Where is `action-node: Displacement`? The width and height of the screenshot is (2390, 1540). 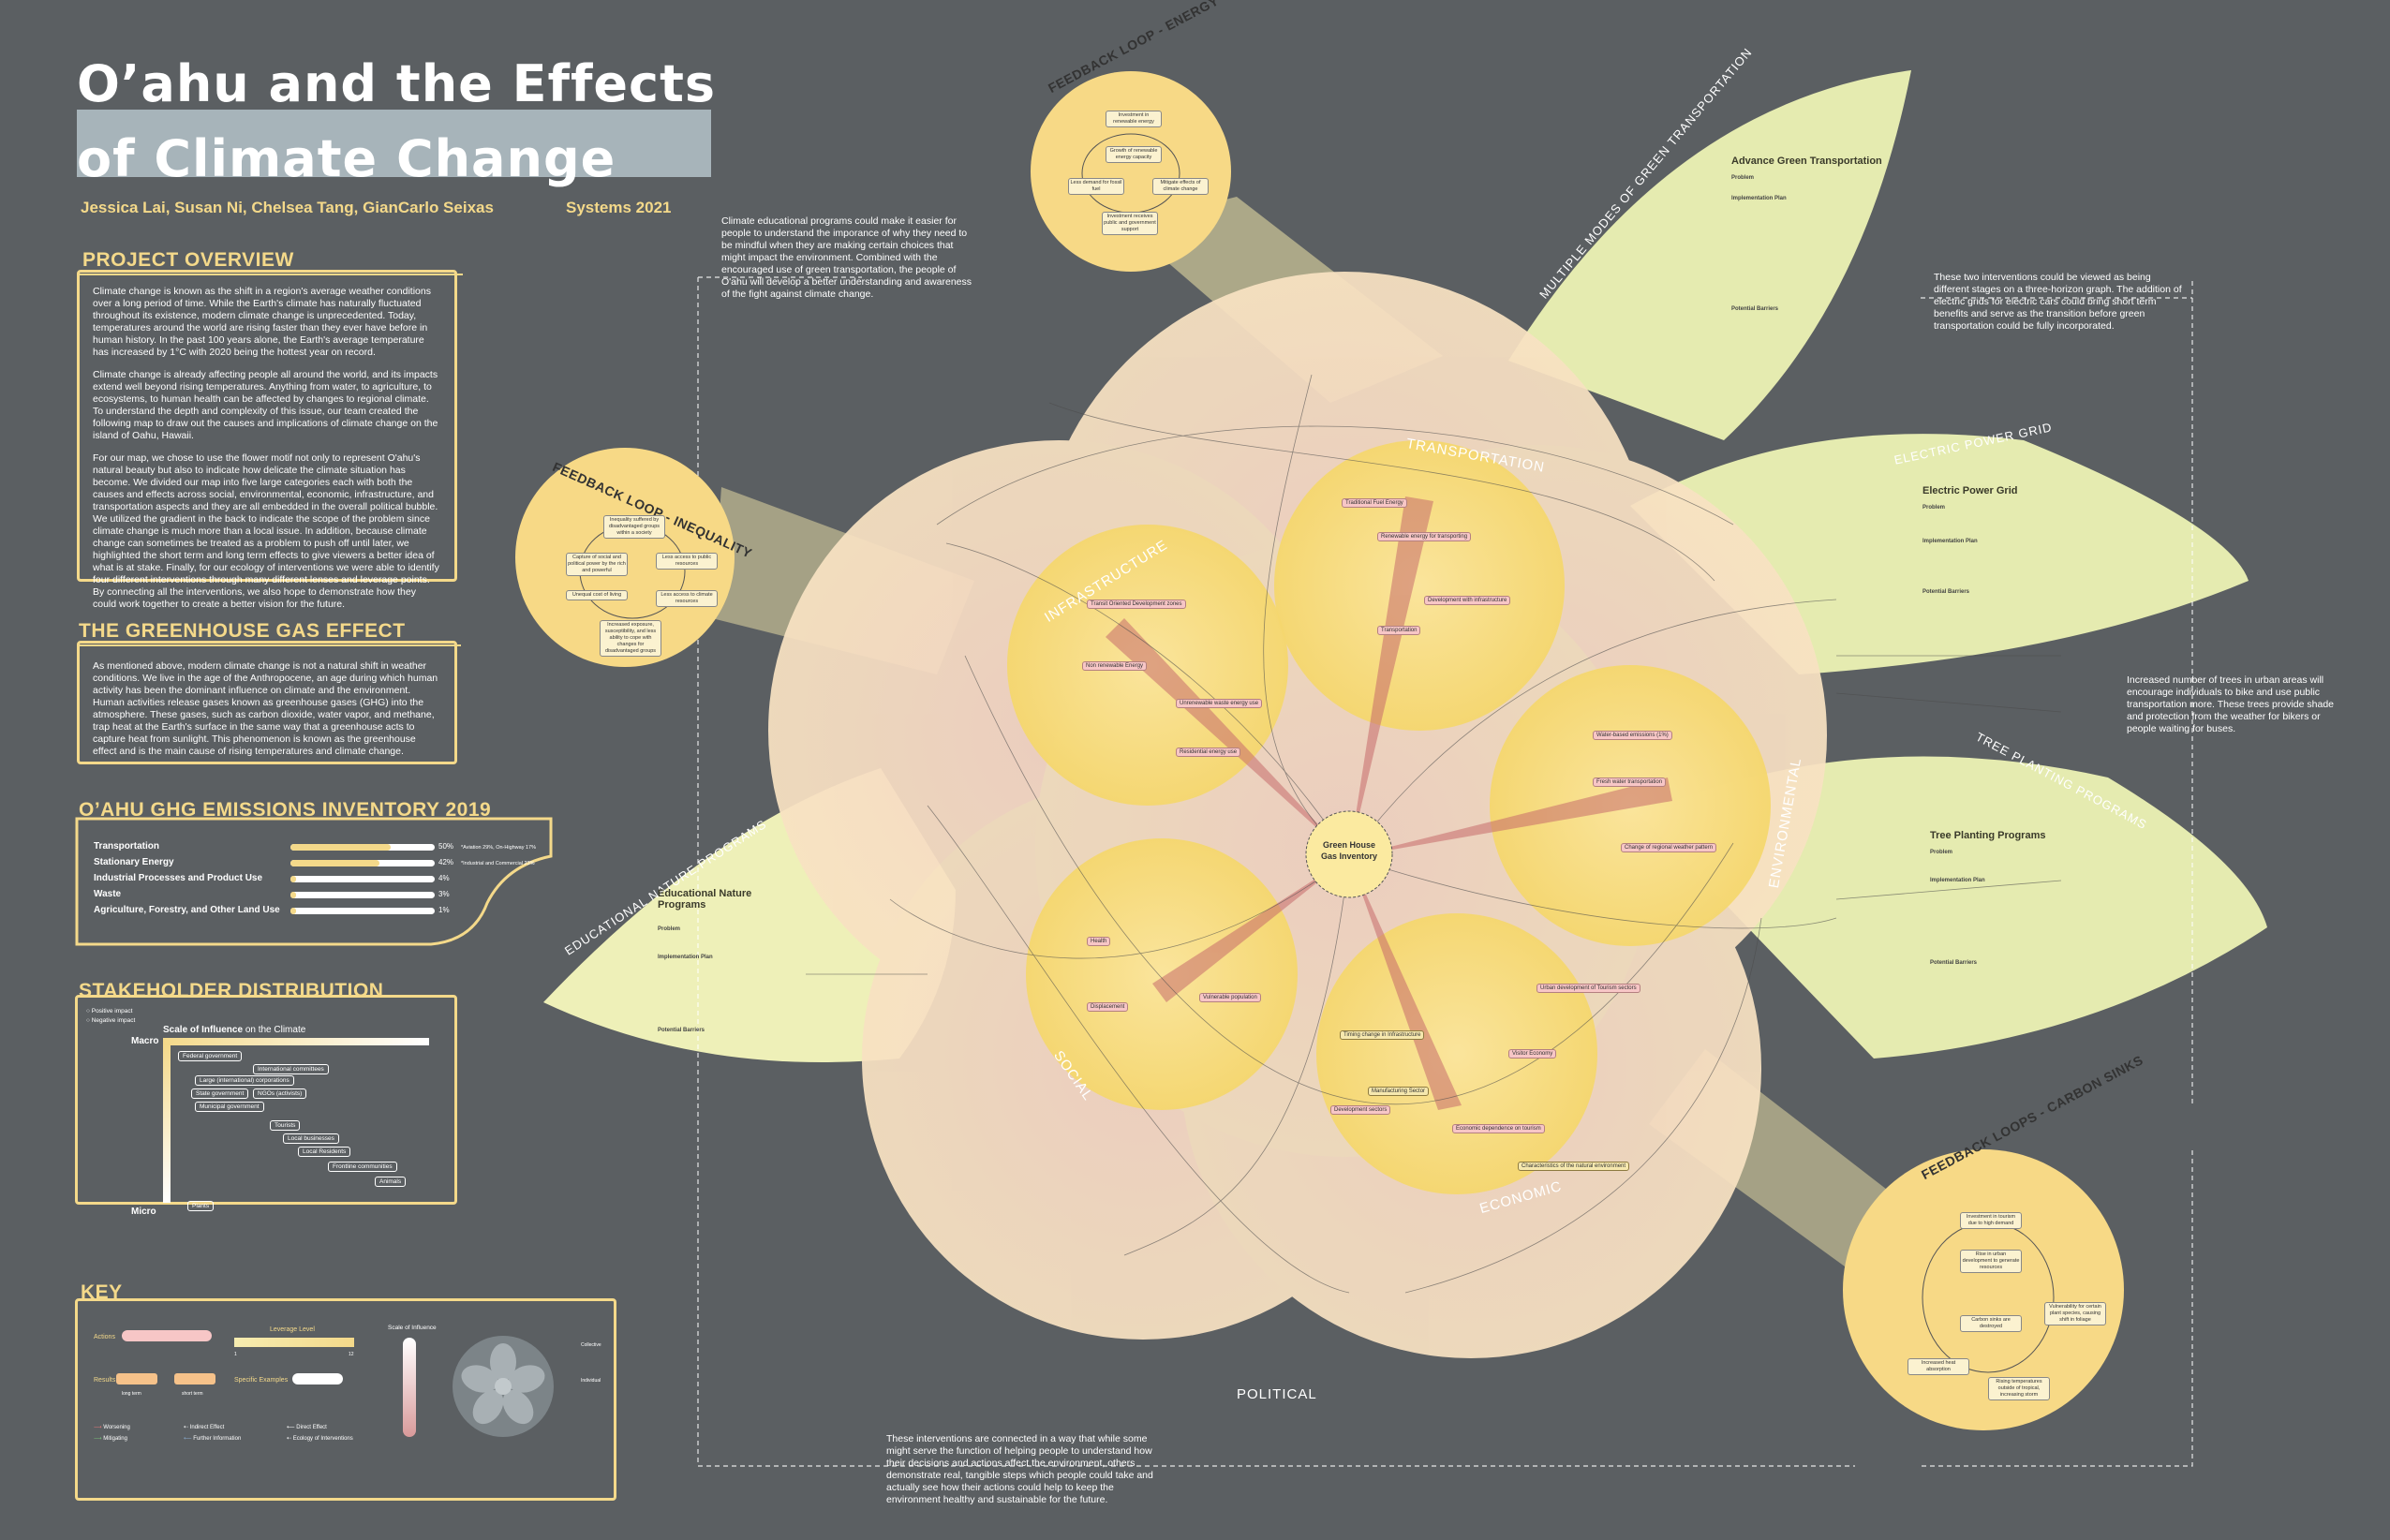
action-node: Displacement is located at coordinates (1108, 1007).